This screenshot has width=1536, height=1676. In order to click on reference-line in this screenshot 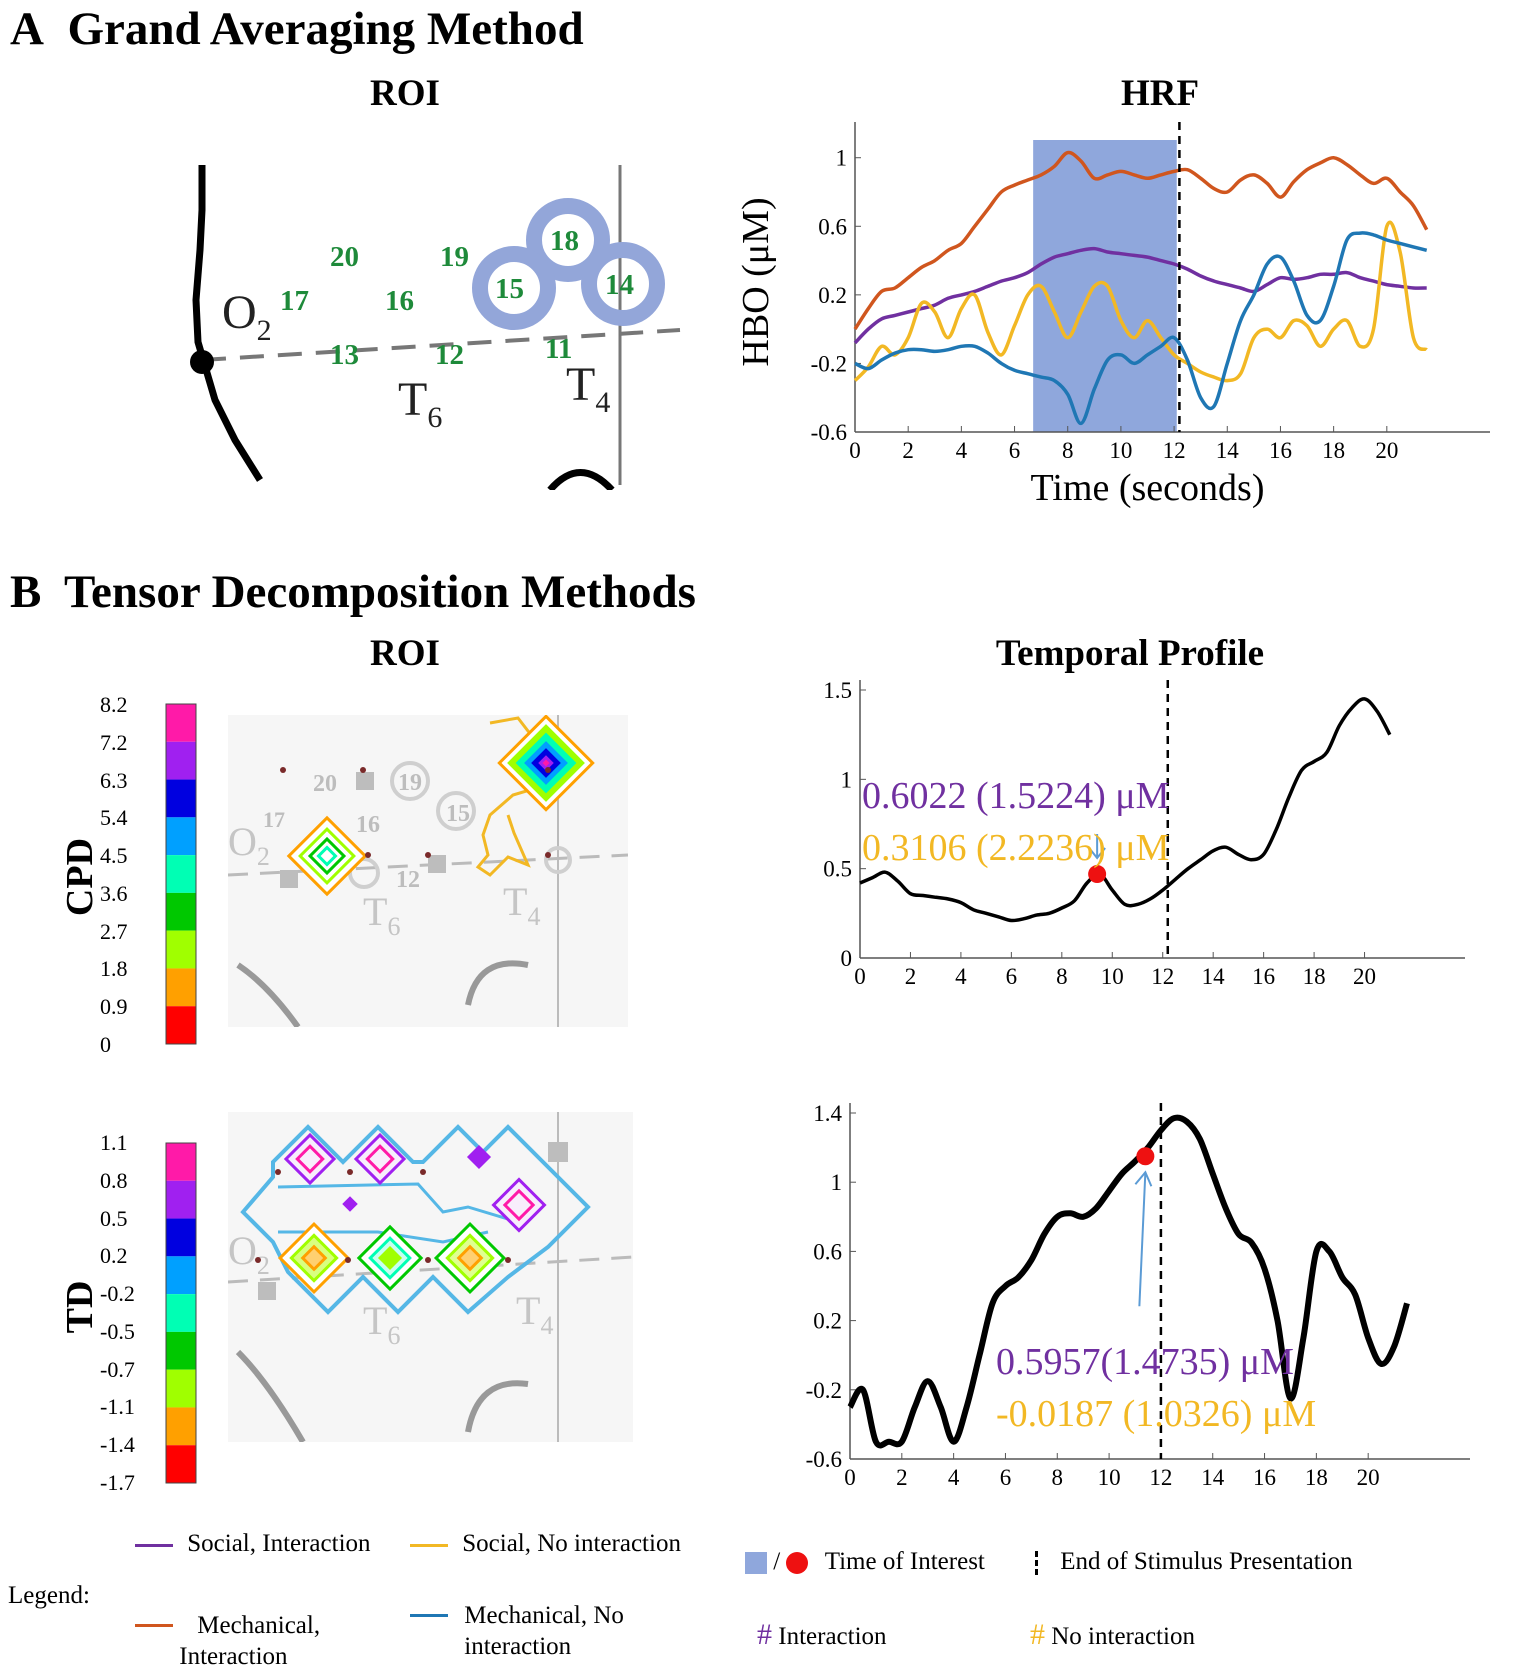, I will do `click(441, 345)`.